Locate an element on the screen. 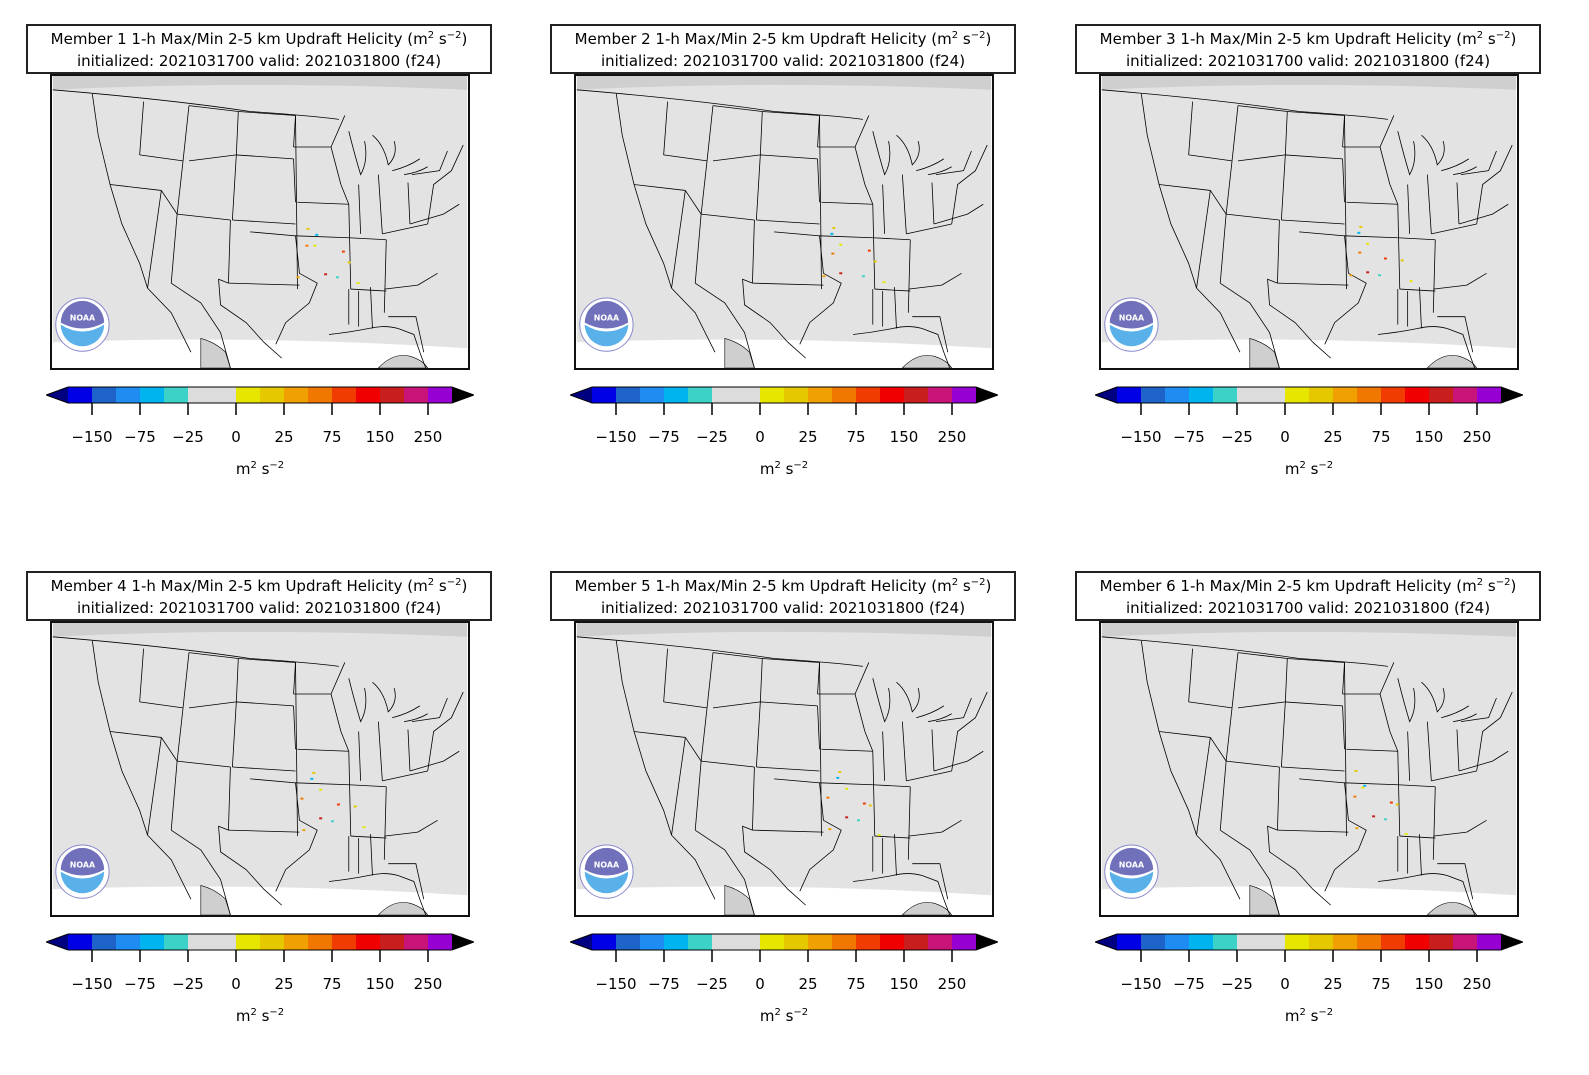 This screenshot has height=1075, width=1589. map-svg: NOAA is located at coordinates (784, 222).